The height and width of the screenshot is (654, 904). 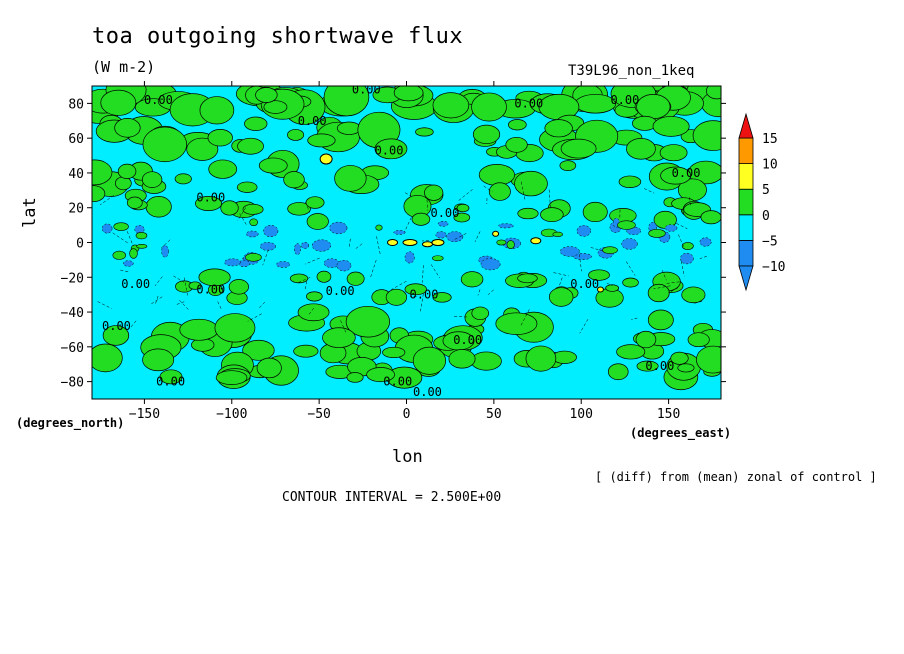 What do you see at coordinates (761, 202) in the screenshot?
I see `colorbar: −10 −5 0 5 10 15` at bounding box center [761, 202].